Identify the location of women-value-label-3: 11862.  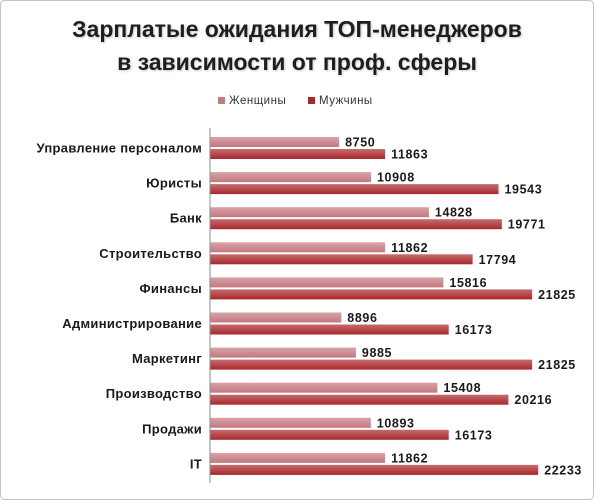
(409, 248).